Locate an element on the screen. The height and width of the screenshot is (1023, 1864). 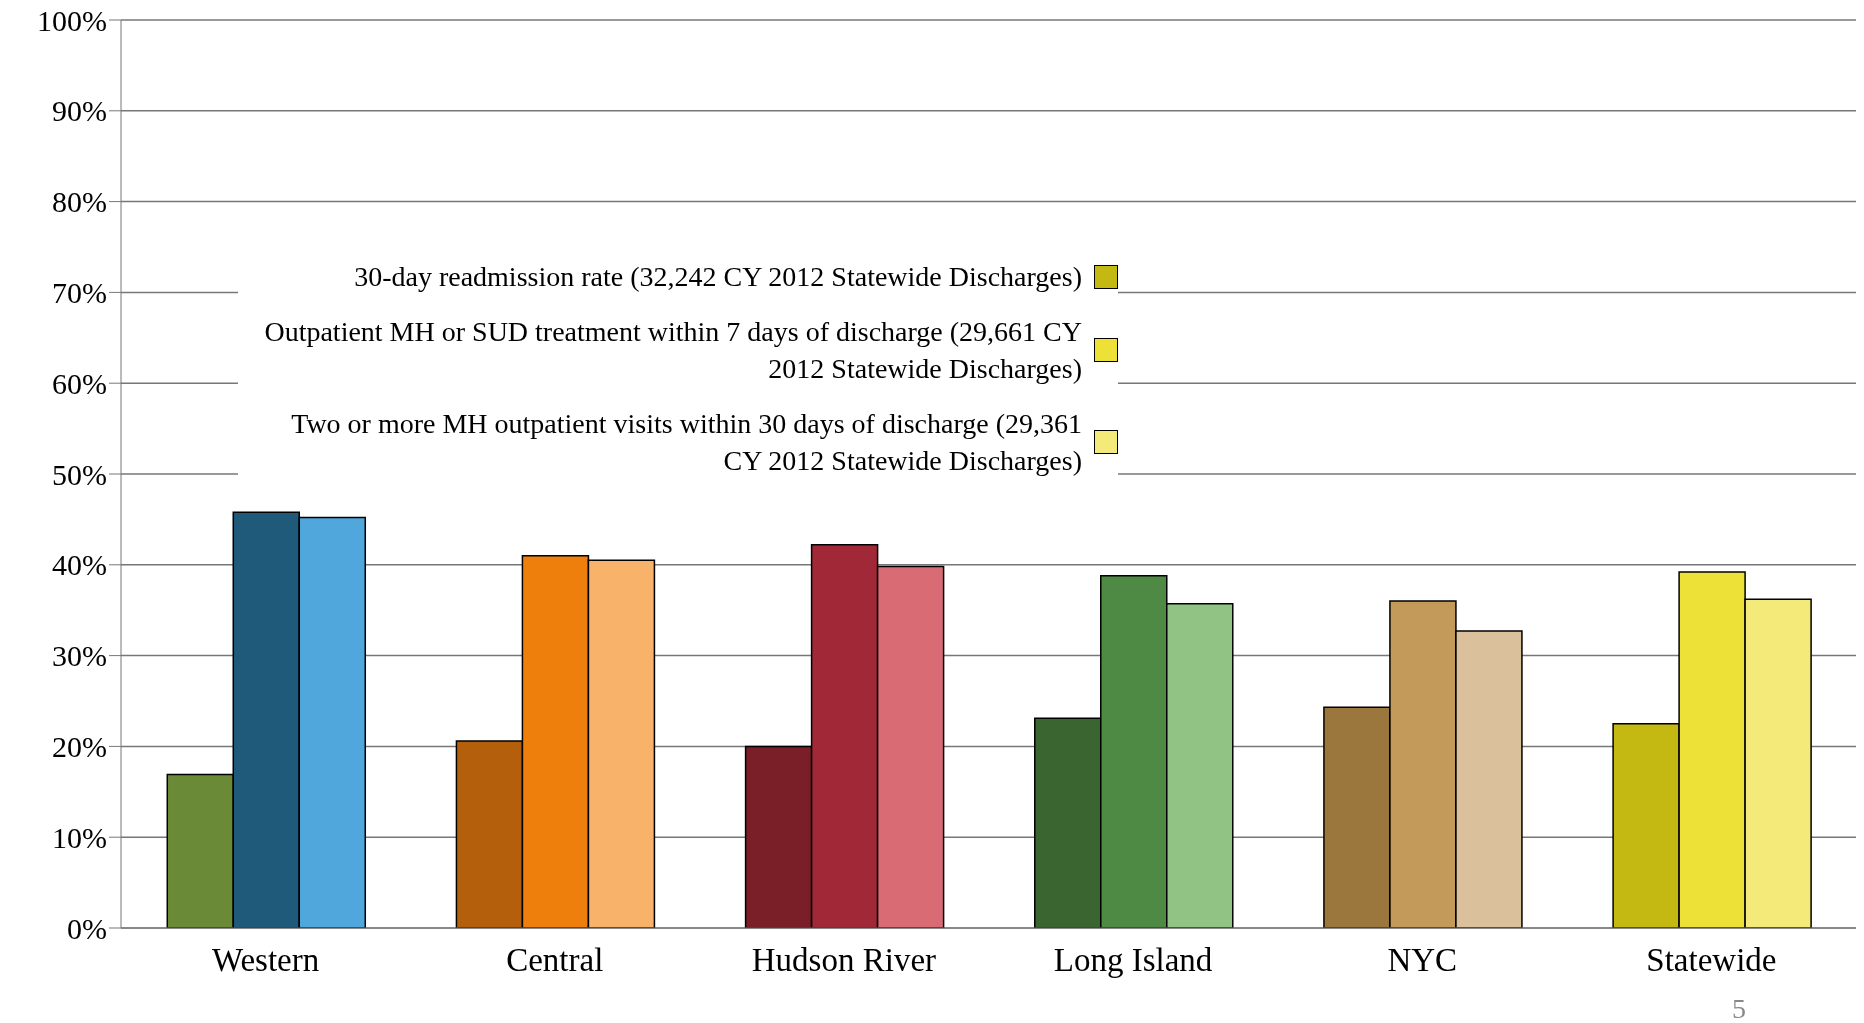
x-tick-label: Western is located at coordinates (265, 960).